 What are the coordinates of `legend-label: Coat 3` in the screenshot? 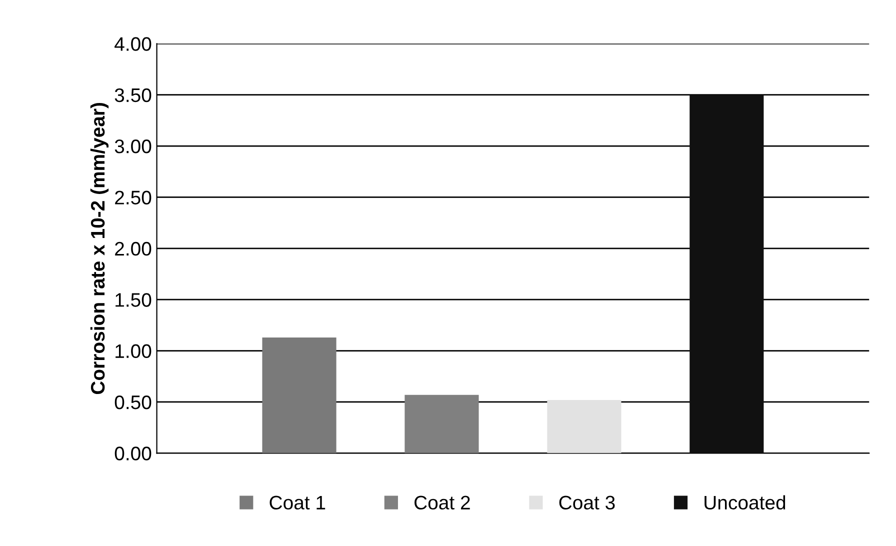 It's located at (587, 503).